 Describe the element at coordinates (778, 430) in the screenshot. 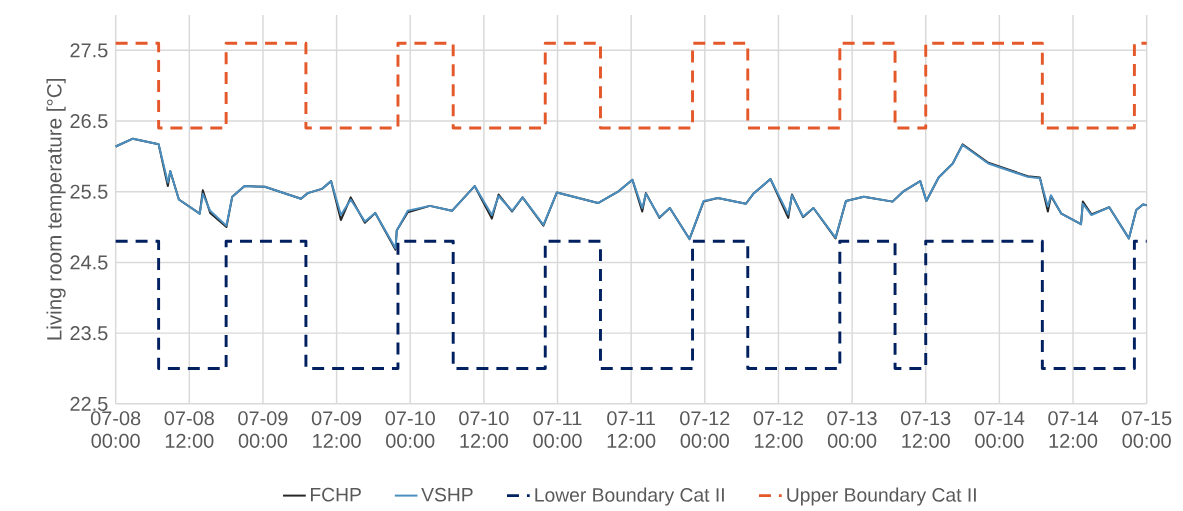

I see `x-tick-label: 07-12 12:00` at that location.